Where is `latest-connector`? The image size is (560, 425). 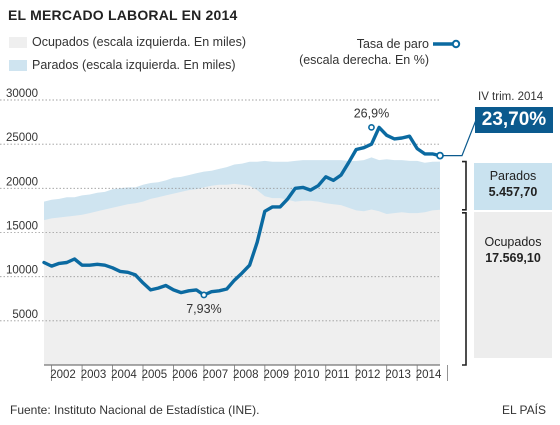
latest-connector is located at coordinates (460, 138).